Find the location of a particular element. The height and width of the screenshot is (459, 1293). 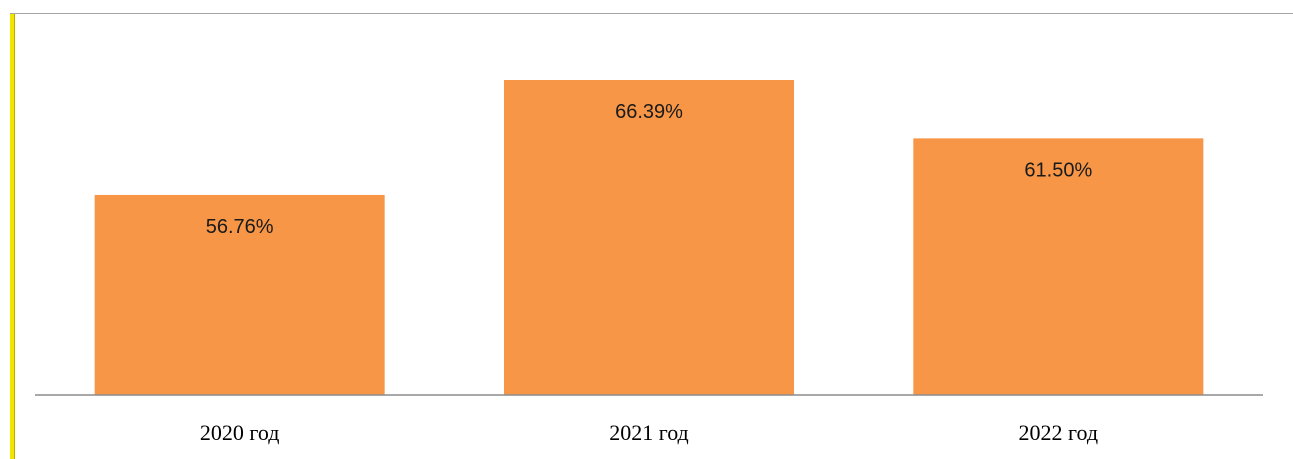

data-label-2: 61.50% is located at coordinates (1058, 170).